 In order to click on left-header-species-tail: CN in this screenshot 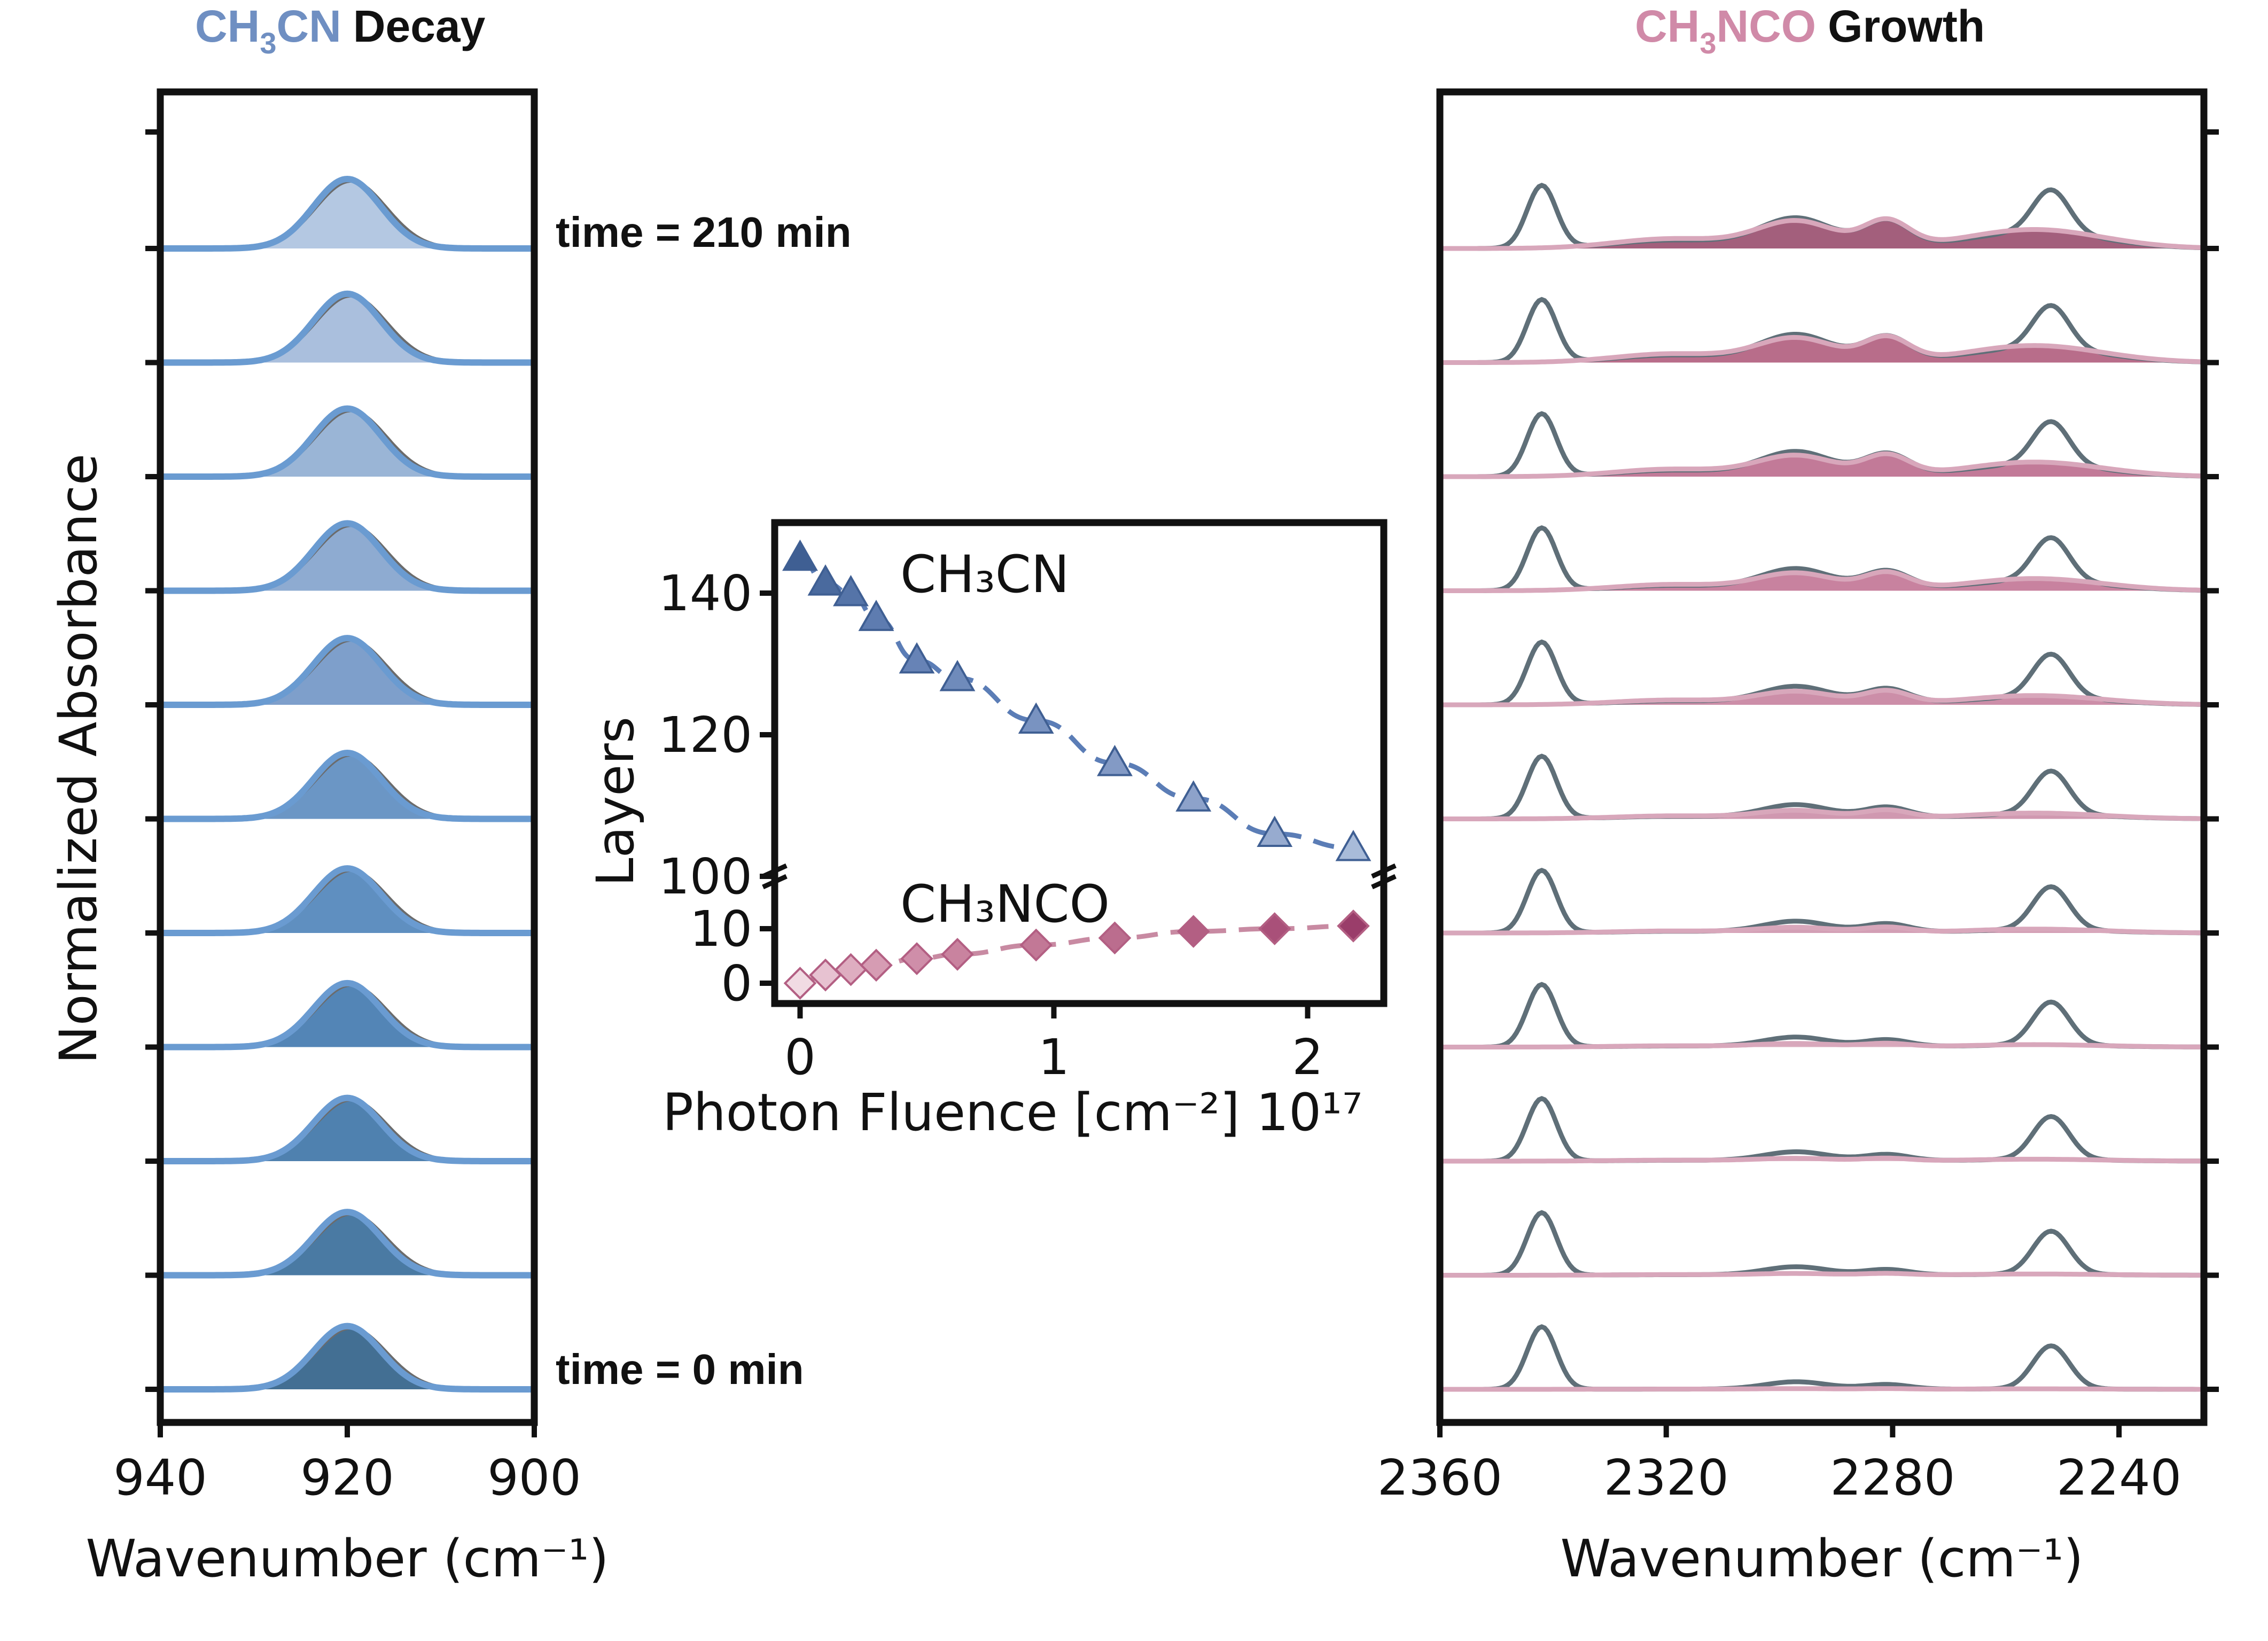, I will do `click(308, 26)`.